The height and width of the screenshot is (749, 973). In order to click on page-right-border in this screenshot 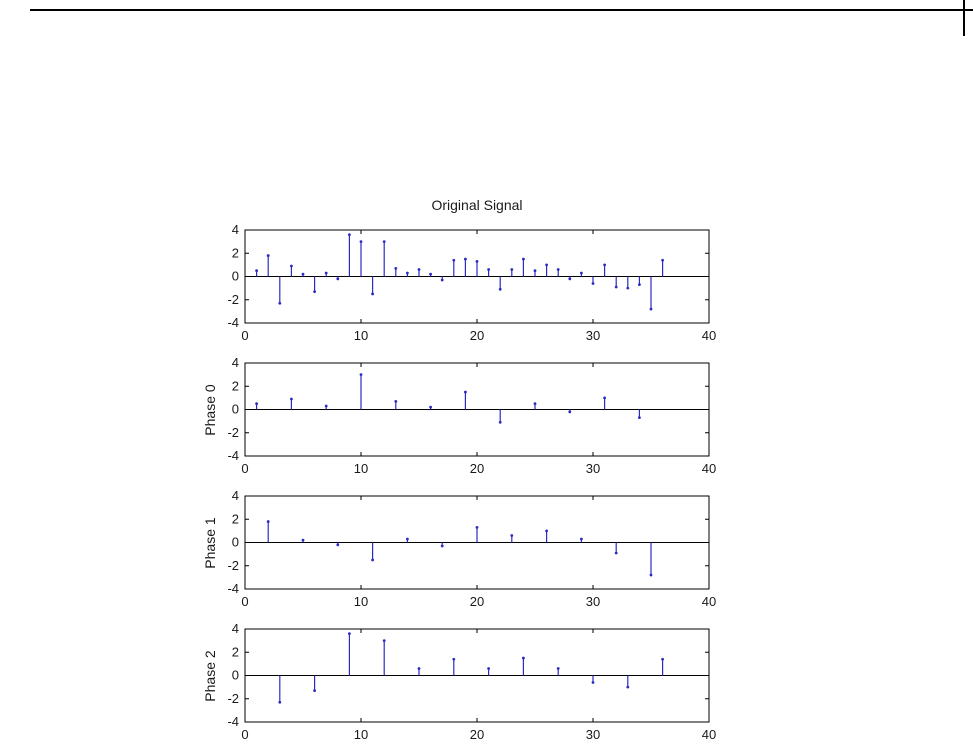, I will do `click(964, 18)`.